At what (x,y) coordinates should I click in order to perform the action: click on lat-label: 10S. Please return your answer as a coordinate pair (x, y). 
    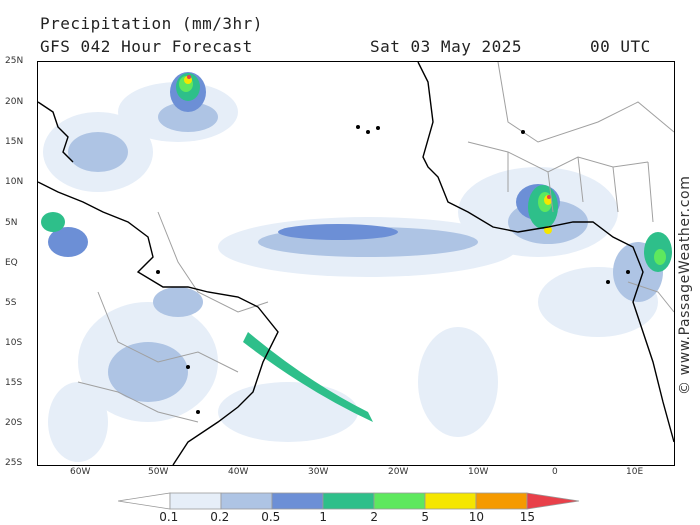
    Looking at the image, I should click on (14, 343).